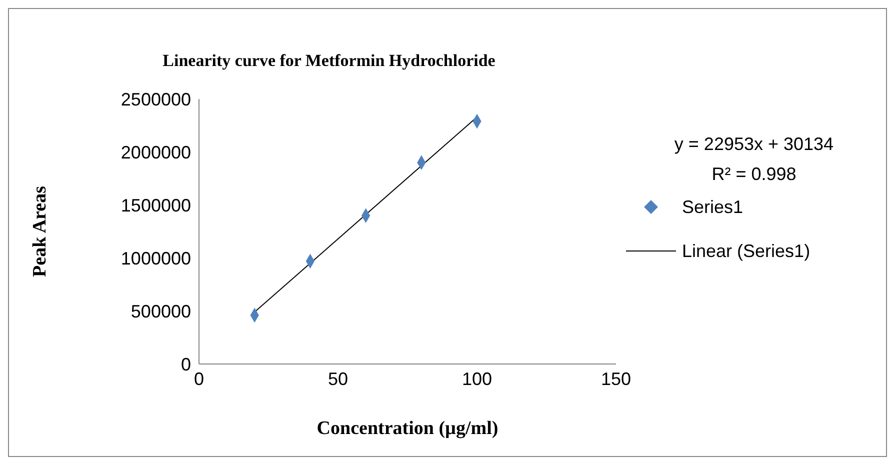 This screenshot has width=893, height=463. Describe the element at coordinates (40, 231) in the screenshot. I see `y-axis-title: Peak Areas` at that location.